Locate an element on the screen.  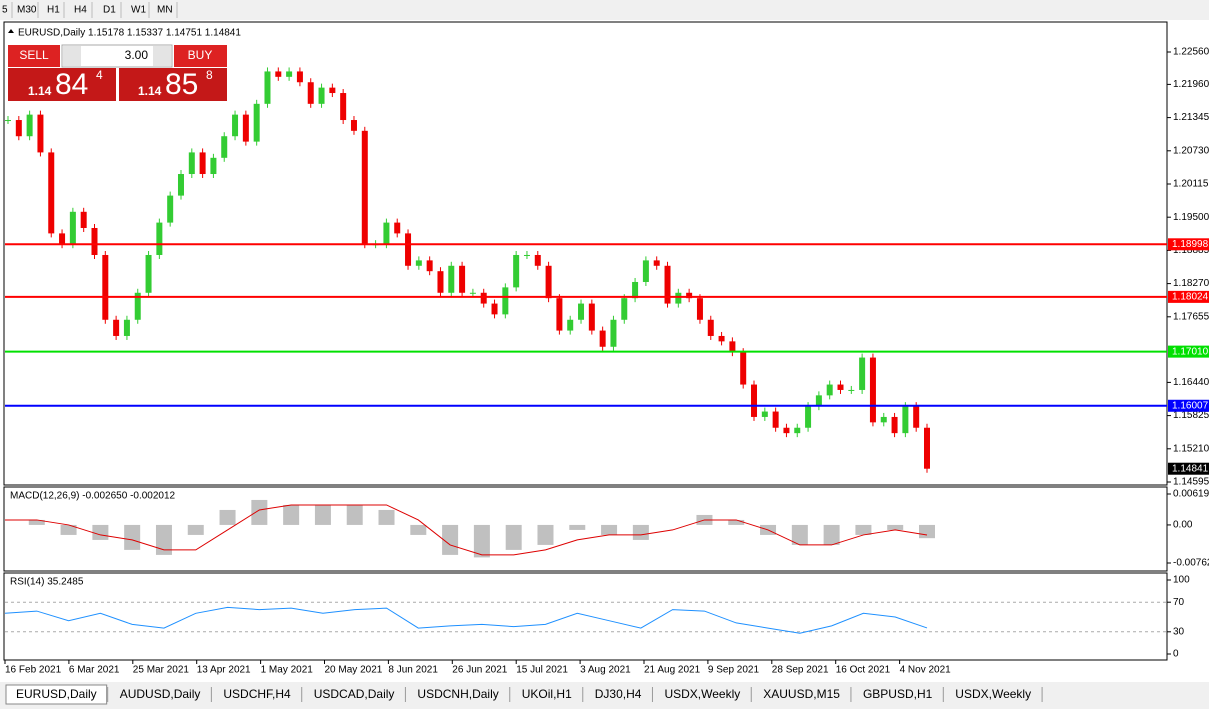
date-label: 4 Nov 2021 is located at coordinates (926, 670).